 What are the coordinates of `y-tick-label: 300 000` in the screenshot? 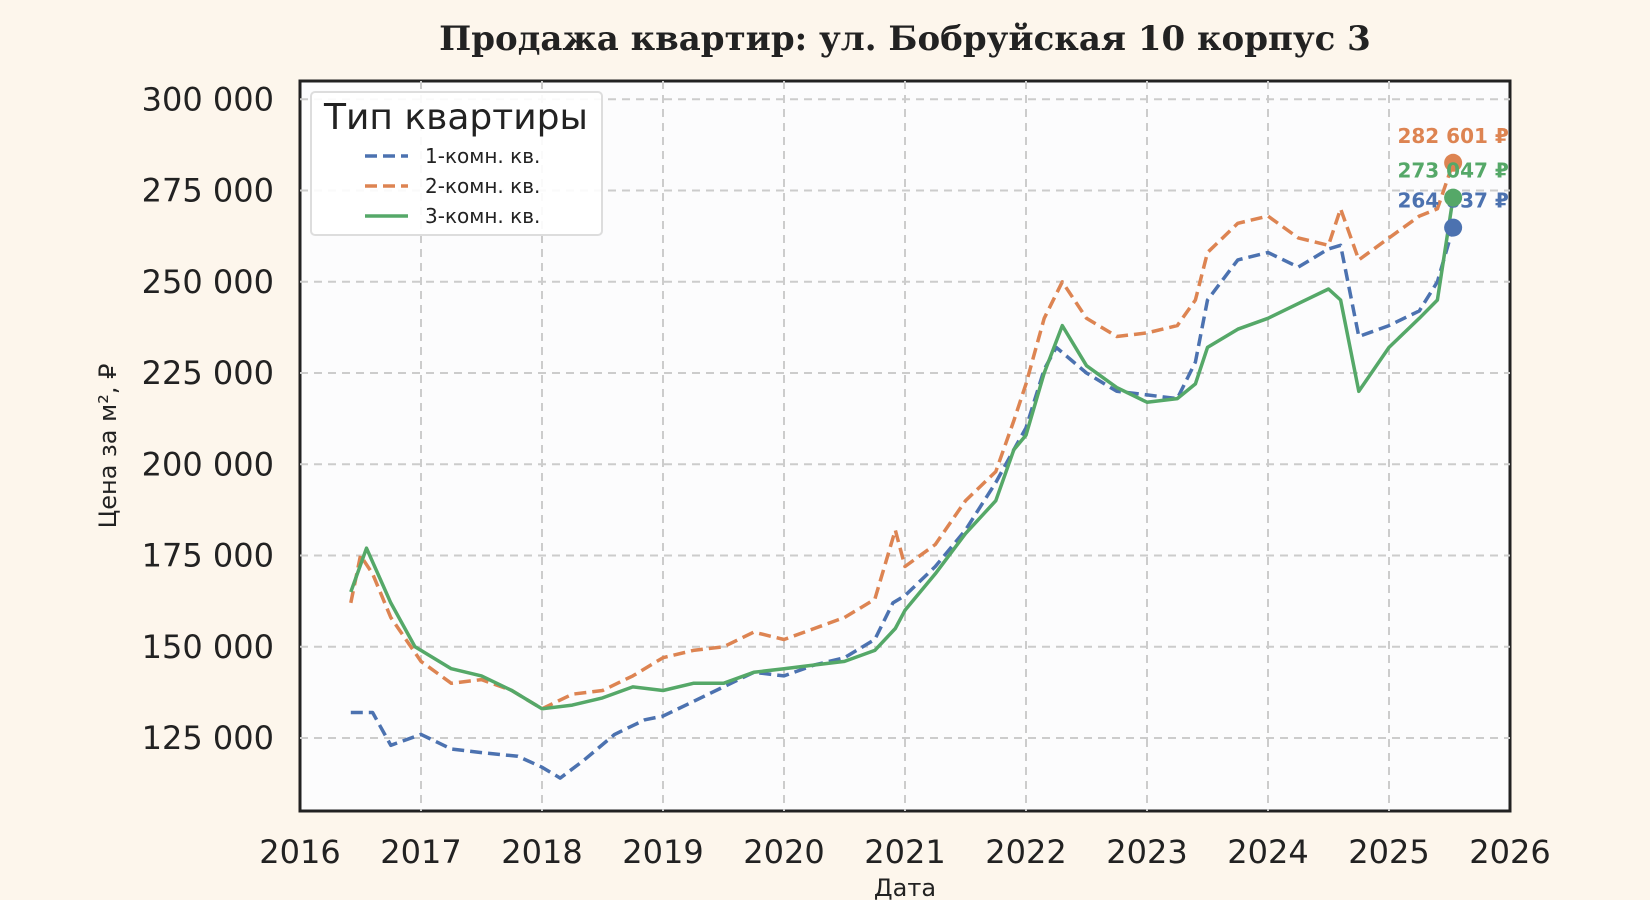 It's located at (208, 99).